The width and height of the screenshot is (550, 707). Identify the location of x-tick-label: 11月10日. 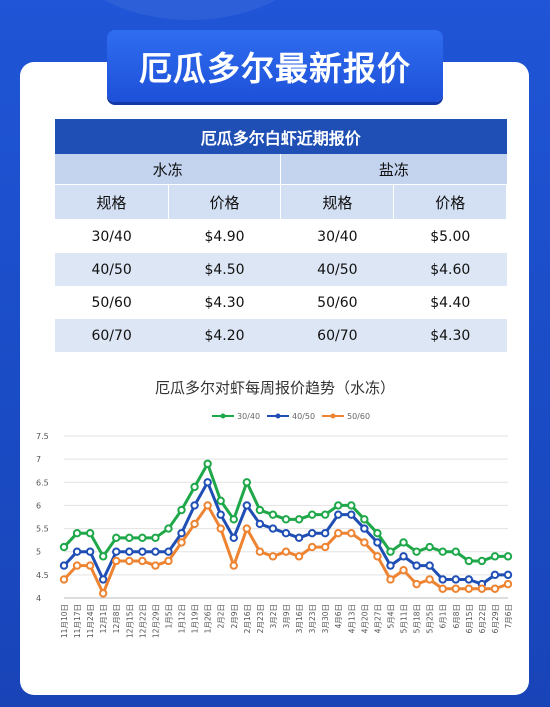
(64, 621).